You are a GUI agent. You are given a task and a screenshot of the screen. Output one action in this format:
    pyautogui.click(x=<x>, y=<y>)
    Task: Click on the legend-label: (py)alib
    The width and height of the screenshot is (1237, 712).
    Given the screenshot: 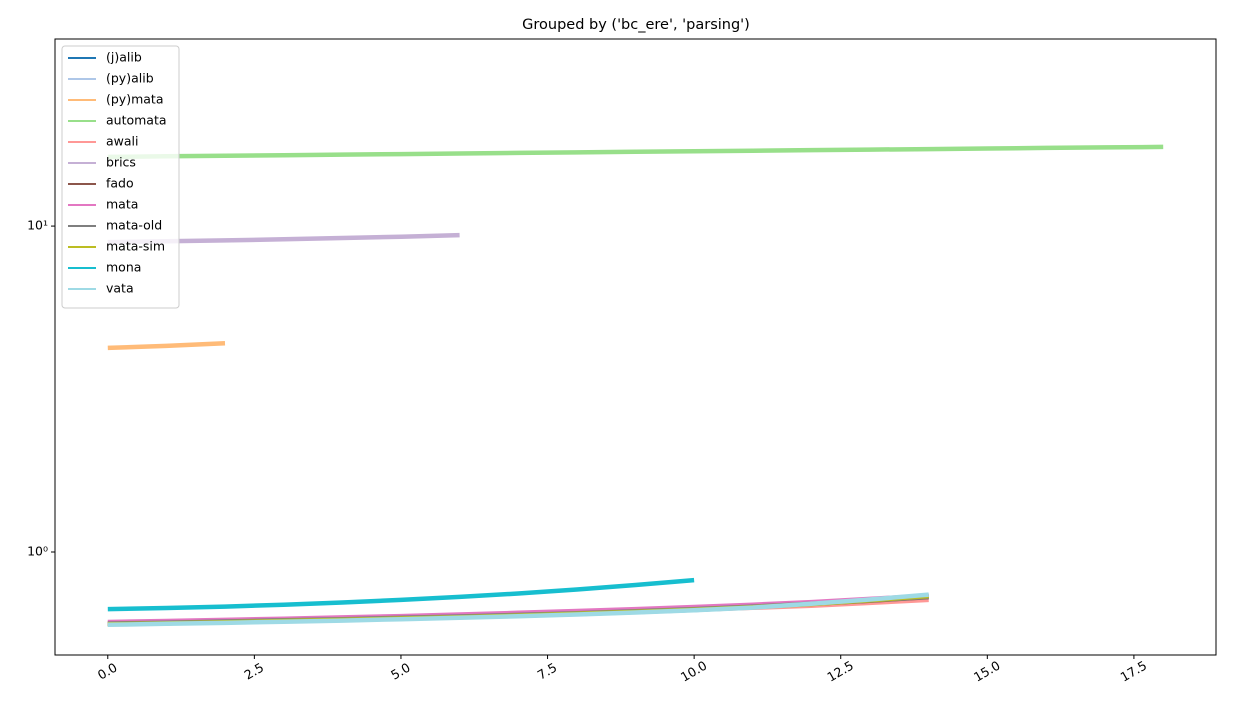 What is the action you would take?
    pyautogui.click(x=130, y=78)
    